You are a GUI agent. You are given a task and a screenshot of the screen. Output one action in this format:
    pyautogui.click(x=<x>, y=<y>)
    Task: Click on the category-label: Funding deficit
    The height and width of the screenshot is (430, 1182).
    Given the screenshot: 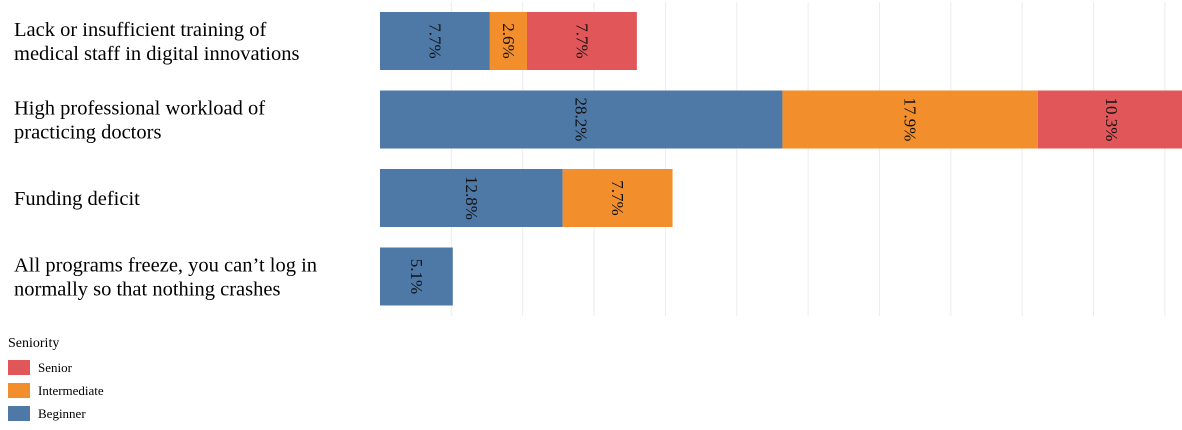 What is the action you would take?
    pyautogui.click(x=77, y=199)
    